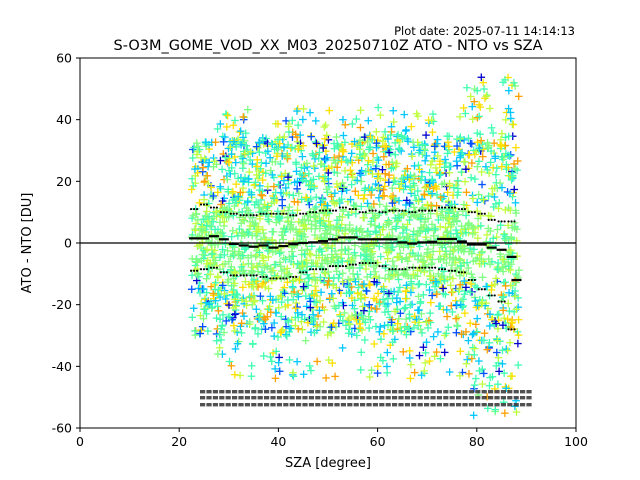 This screenshot has height=480, width=640. I want to click on y-axis-ticks: 60 40 20 0 -20 -40 -60, so click(66, 243).